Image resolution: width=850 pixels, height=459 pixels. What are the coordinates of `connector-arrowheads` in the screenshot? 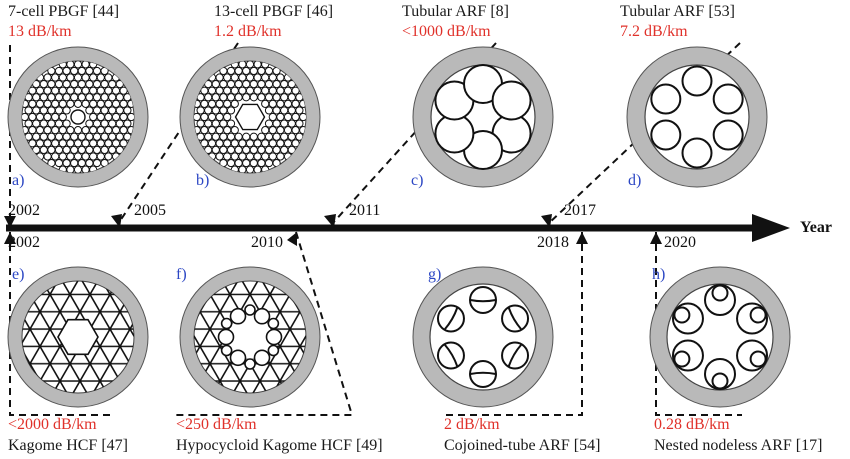 It's located at (333, 230).